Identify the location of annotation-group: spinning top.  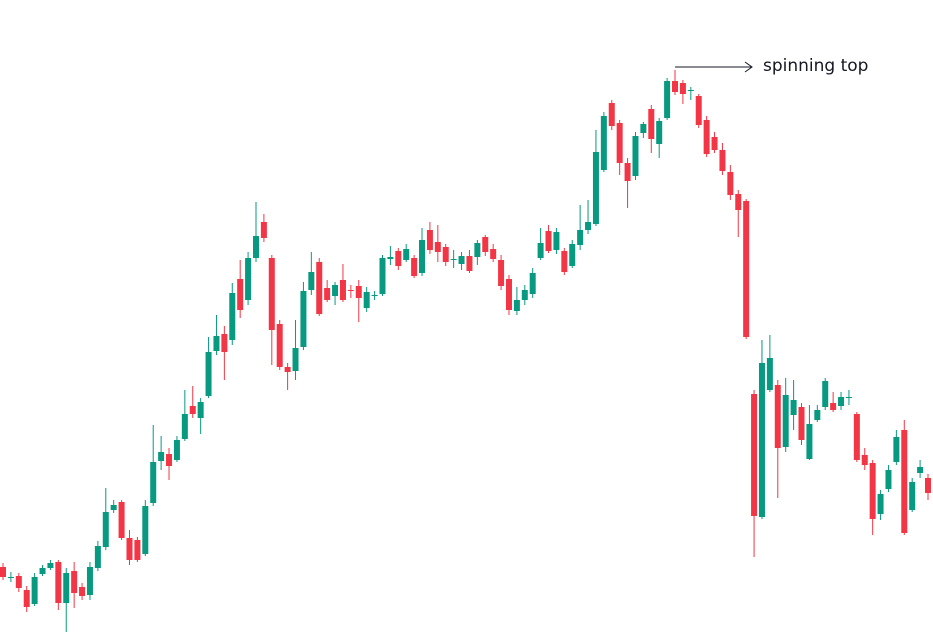
(771, 66).